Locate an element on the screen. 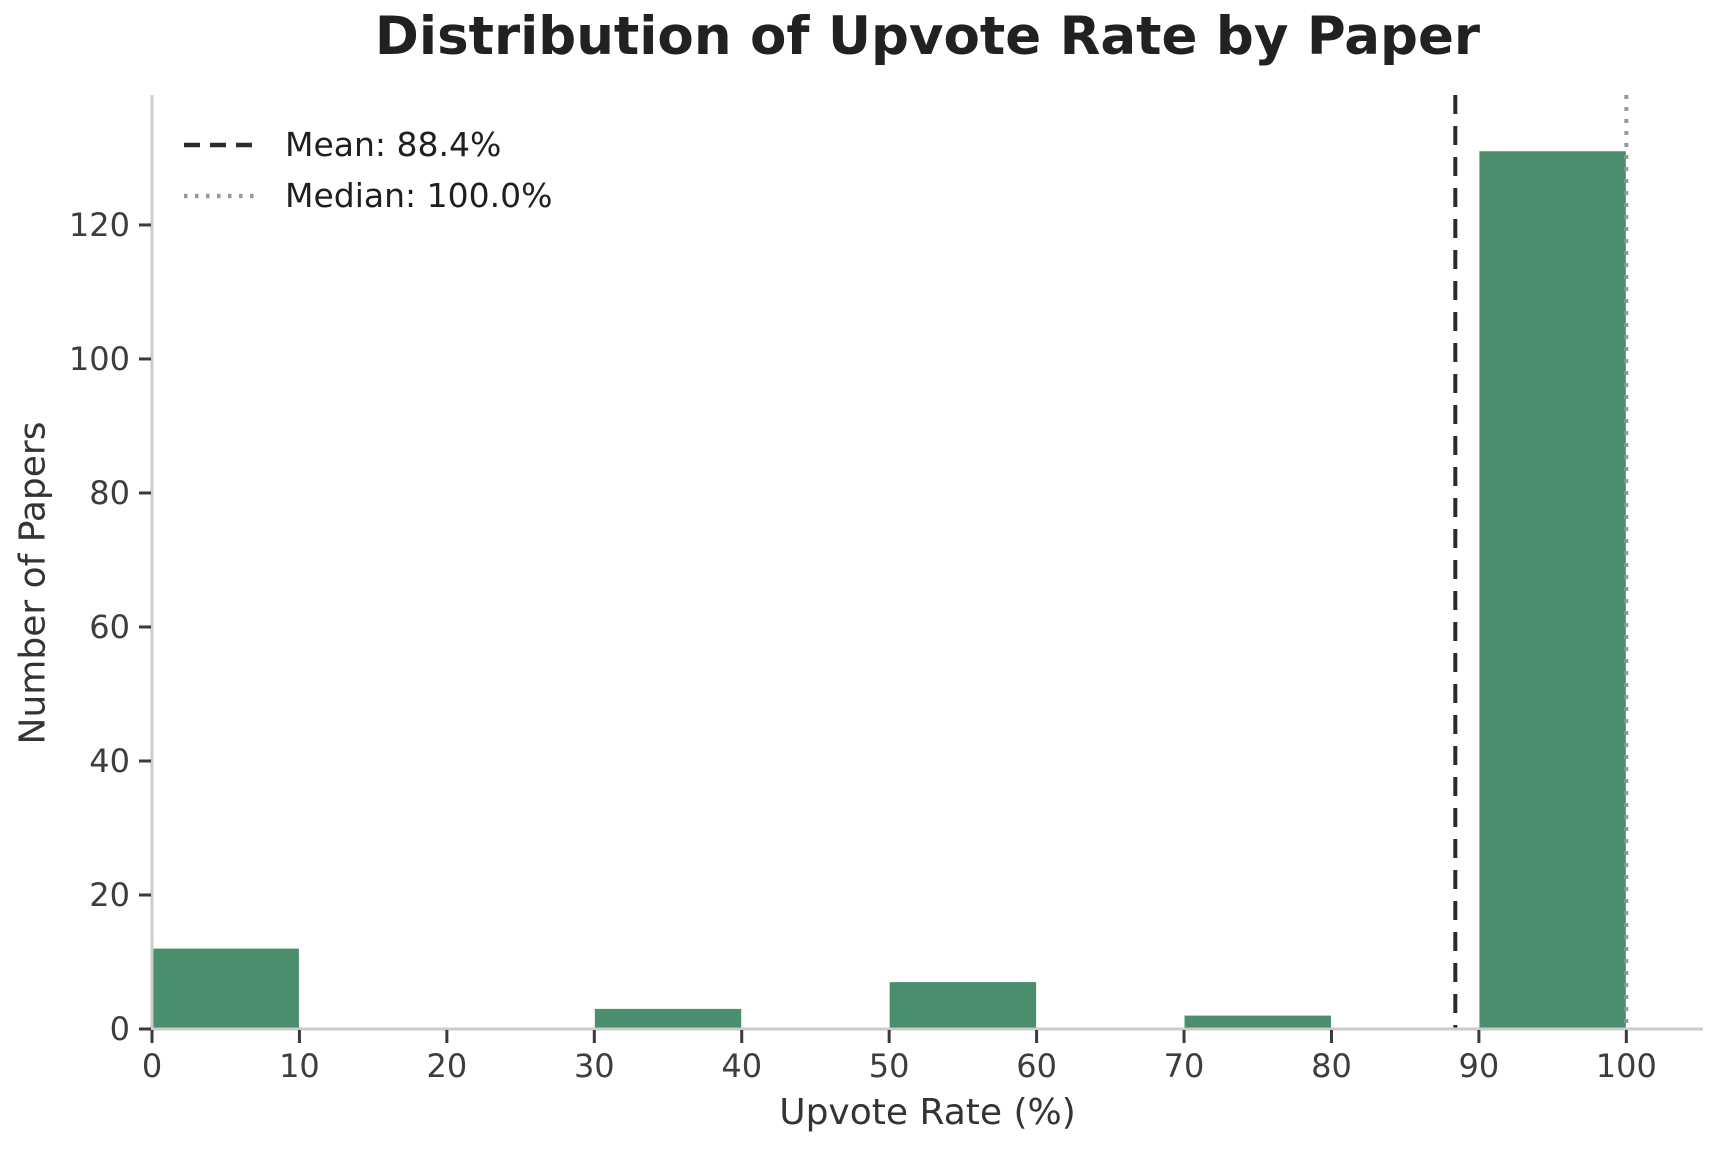 This screenshot has width=1722, height=1151. x-tick-label: 10 is located at coordinates (299, 1066).